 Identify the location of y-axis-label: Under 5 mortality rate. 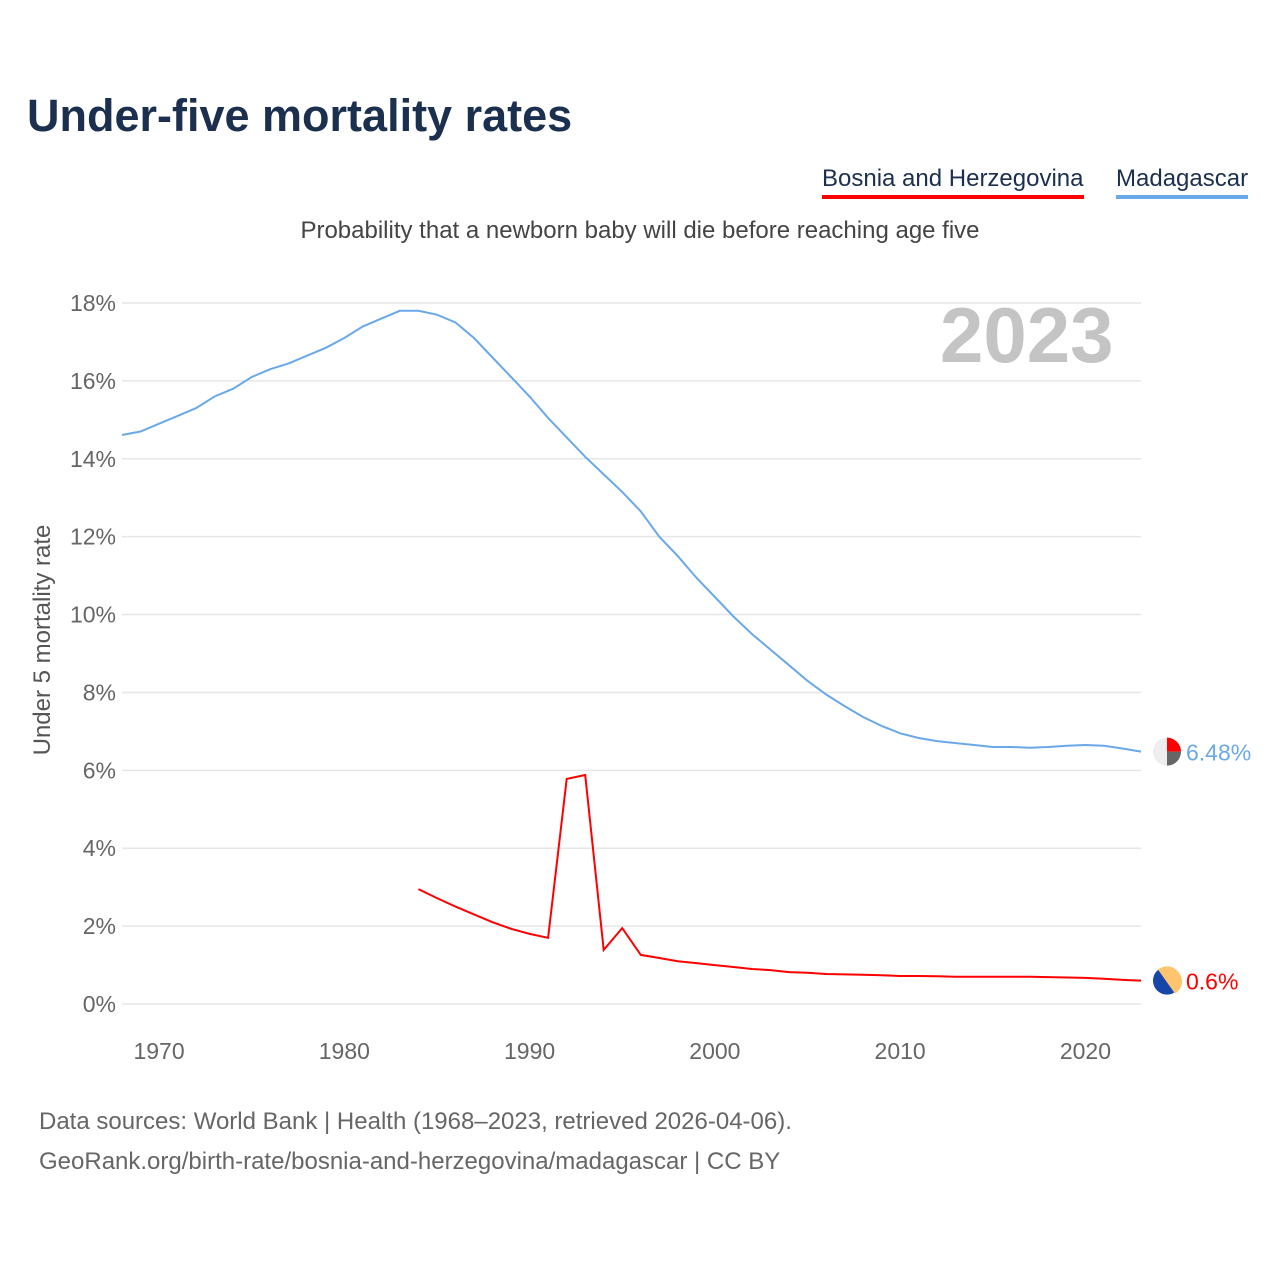
(42, 640).